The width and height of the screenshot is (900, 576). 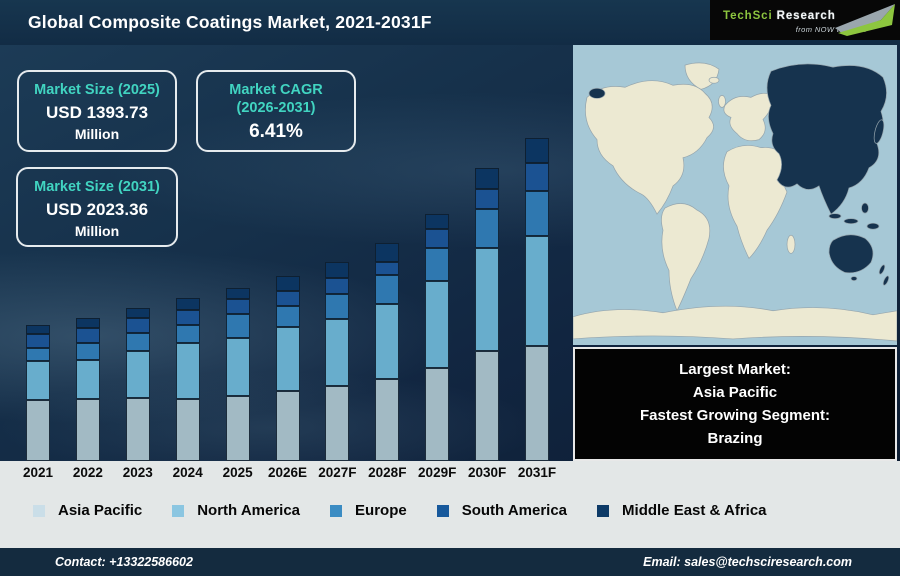 I want to click on bar-segment-2021-europe, so click(x=38, y=354).